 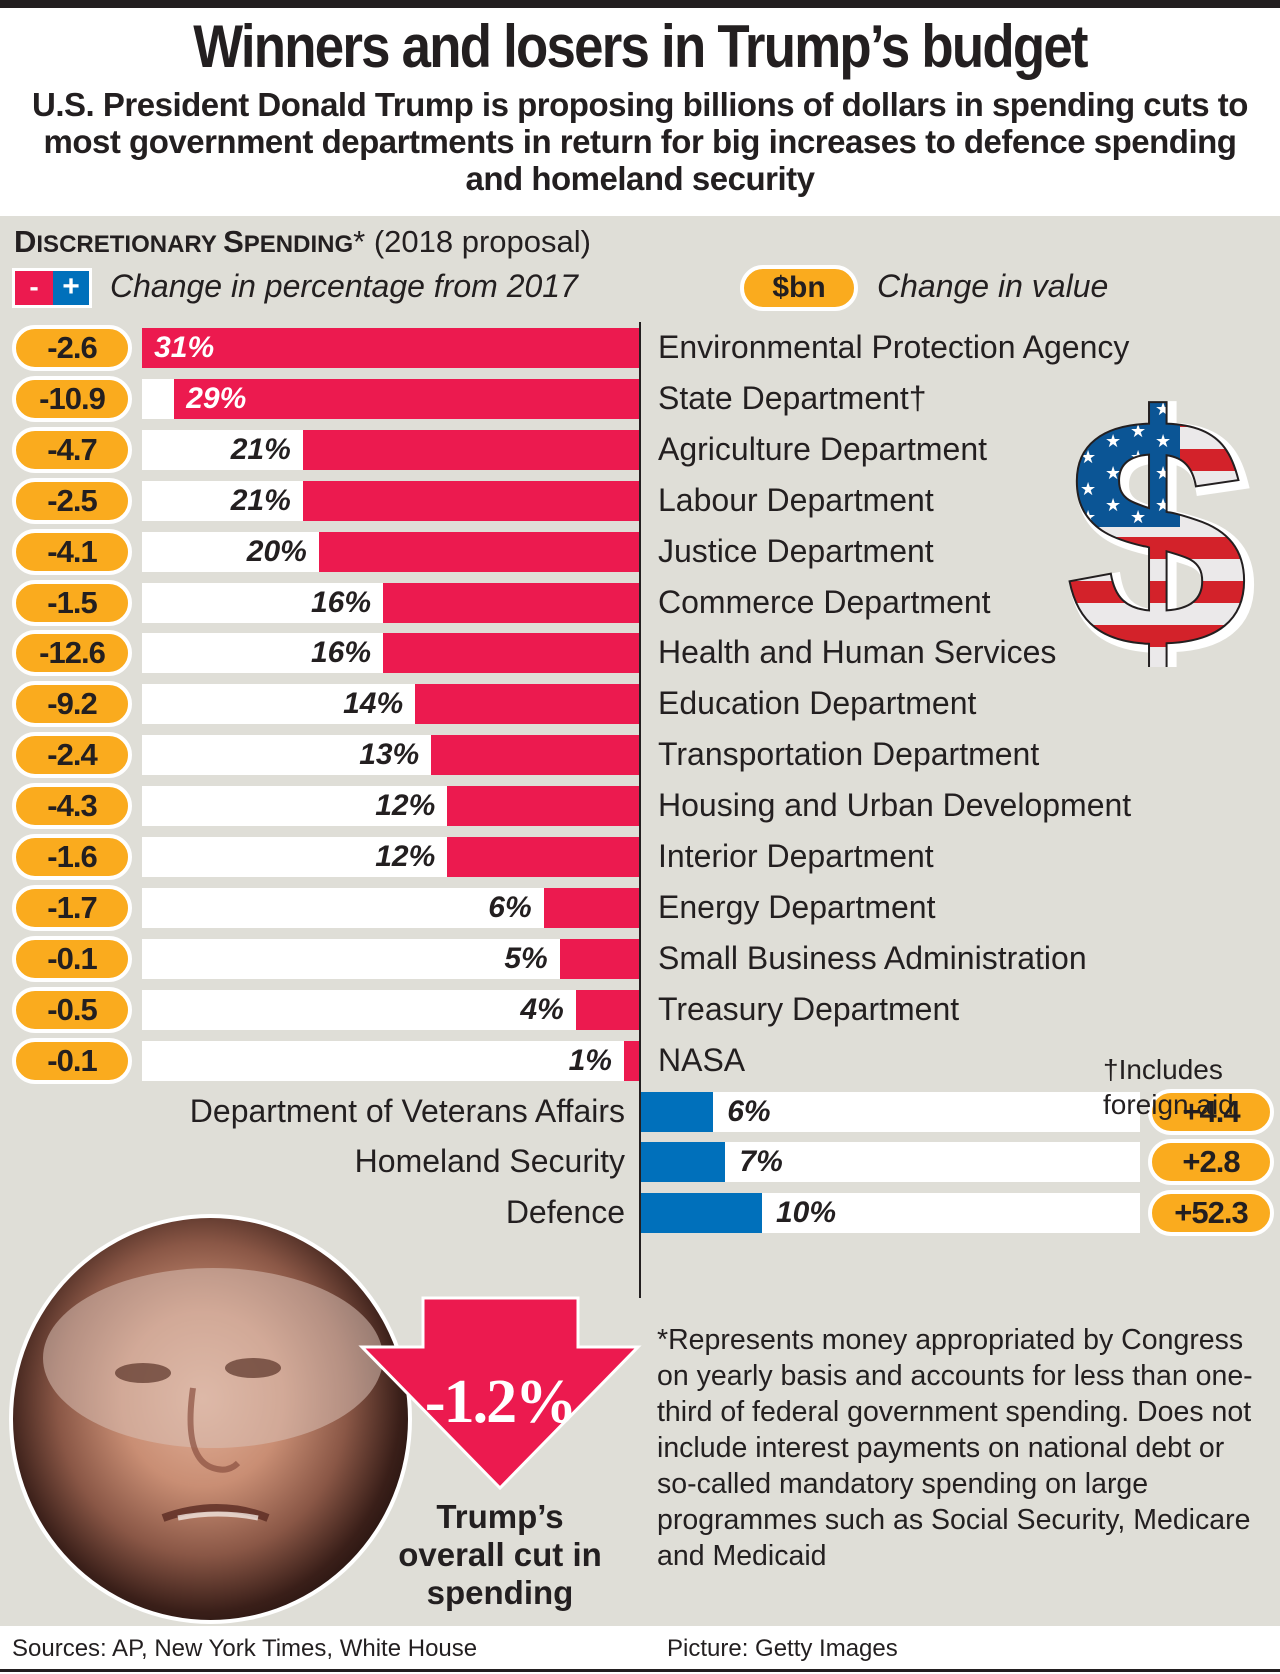 I want to click on legend-value-label: Change in value, so click(x=993, y=286).